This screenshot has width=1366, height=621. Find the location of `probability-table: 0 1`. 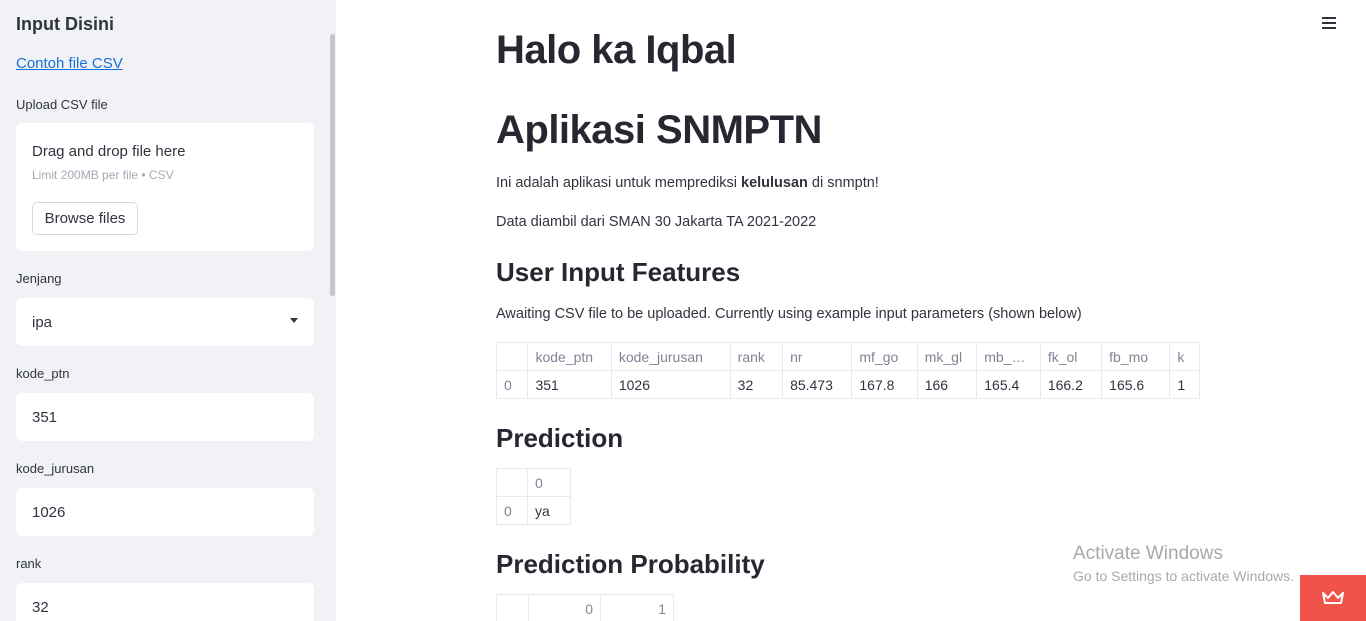

probability-table: 0 1 is located at coordinates (585, 607).